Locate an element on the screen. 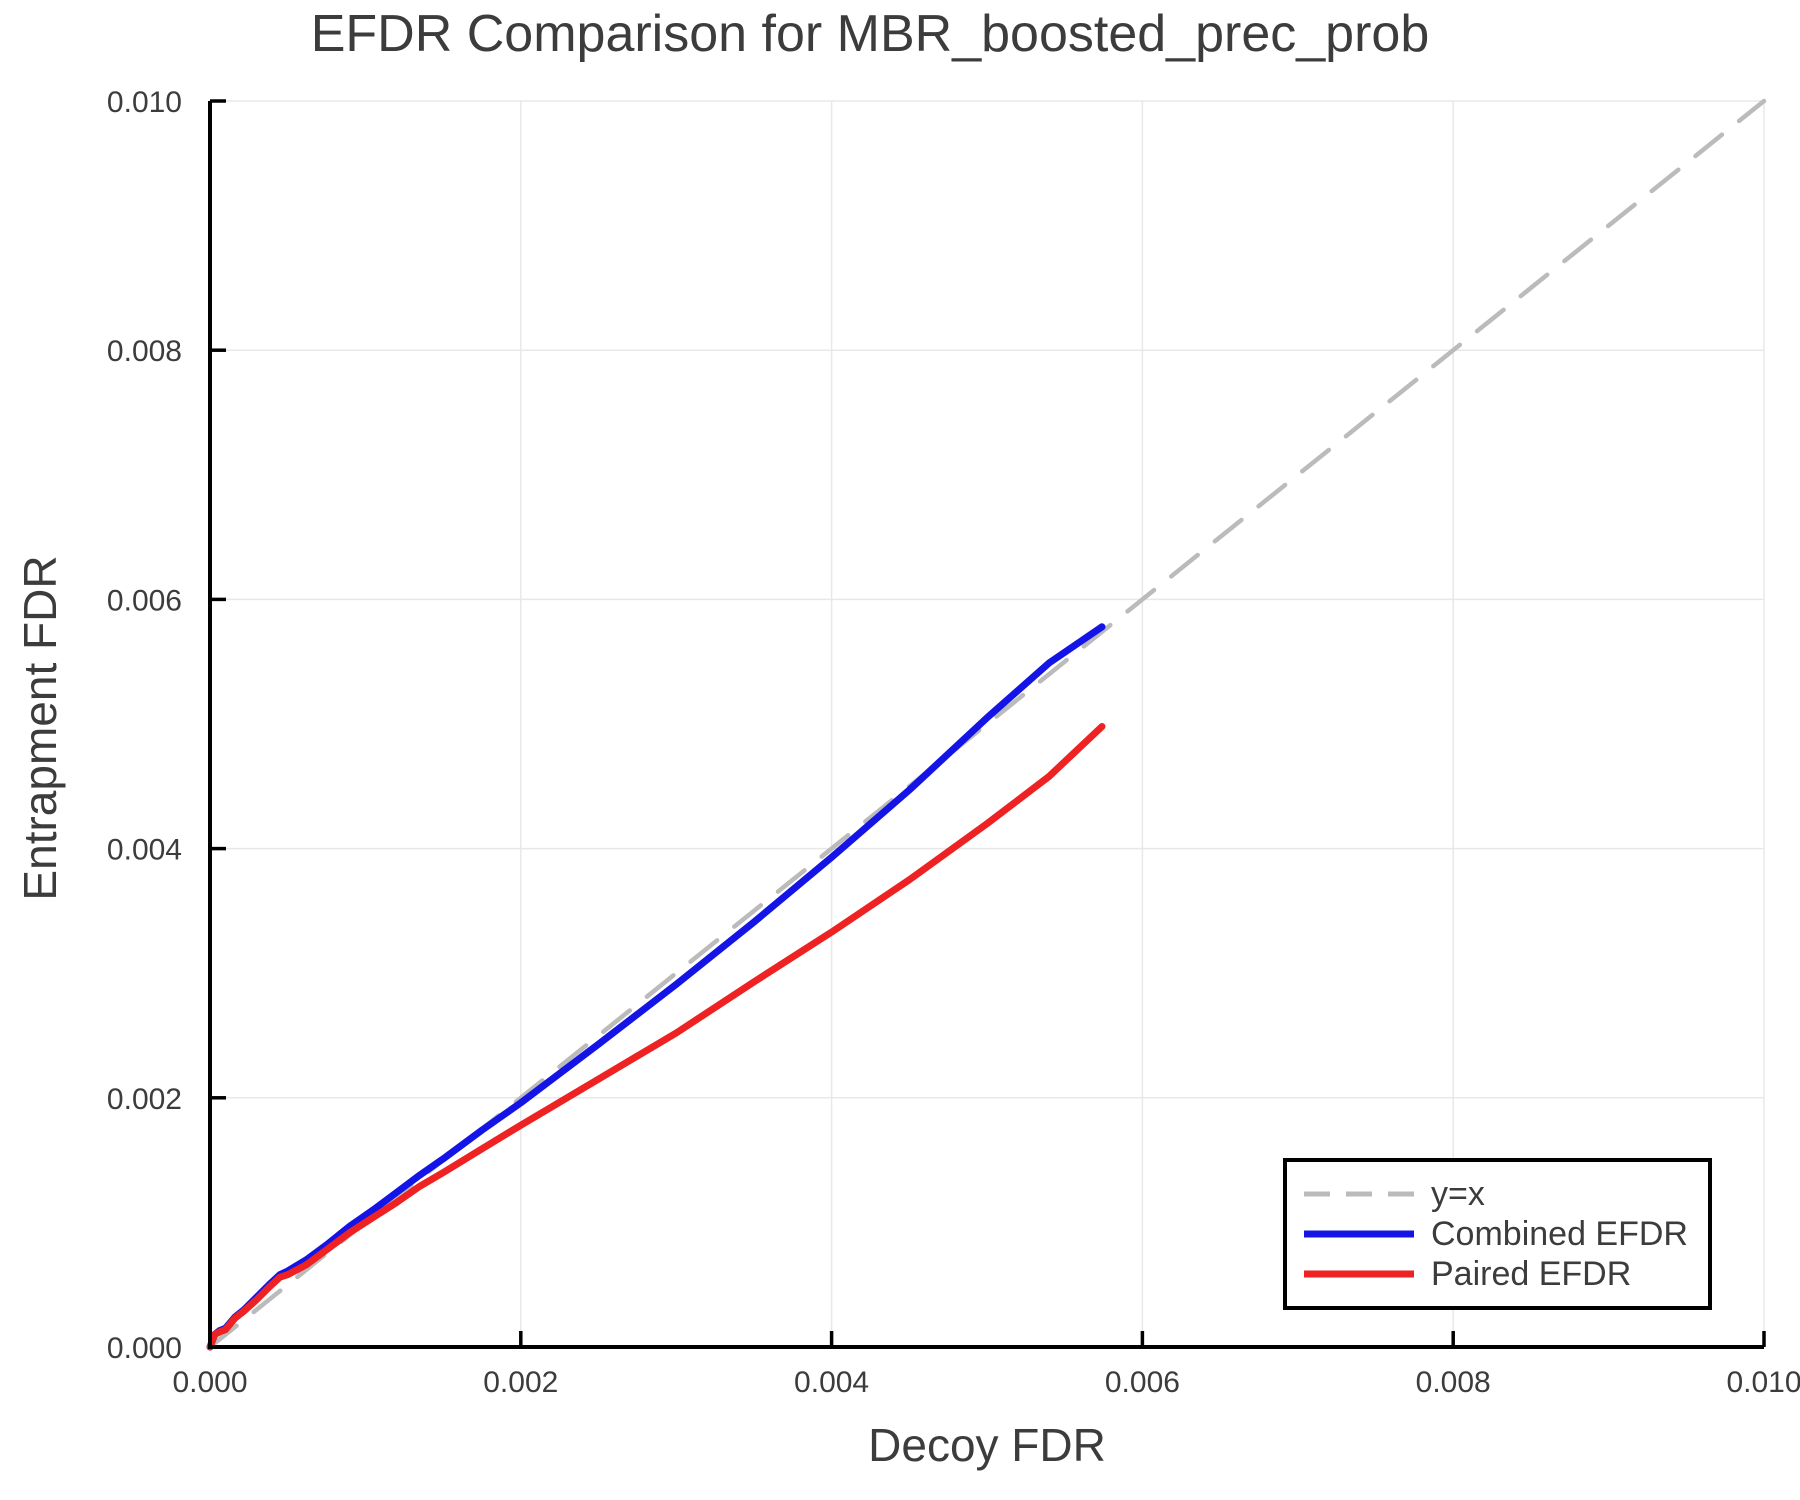 The width and height of the screenshot is (1800, 1500). legend-dashed-line-swatch is located at coordinates (1359, 1194).